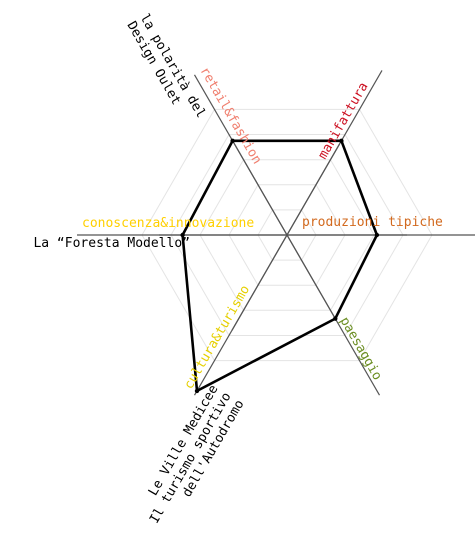  I want to click on axis-label-produzioni-tipiche: produzioni tipiche, so click(372, 222).